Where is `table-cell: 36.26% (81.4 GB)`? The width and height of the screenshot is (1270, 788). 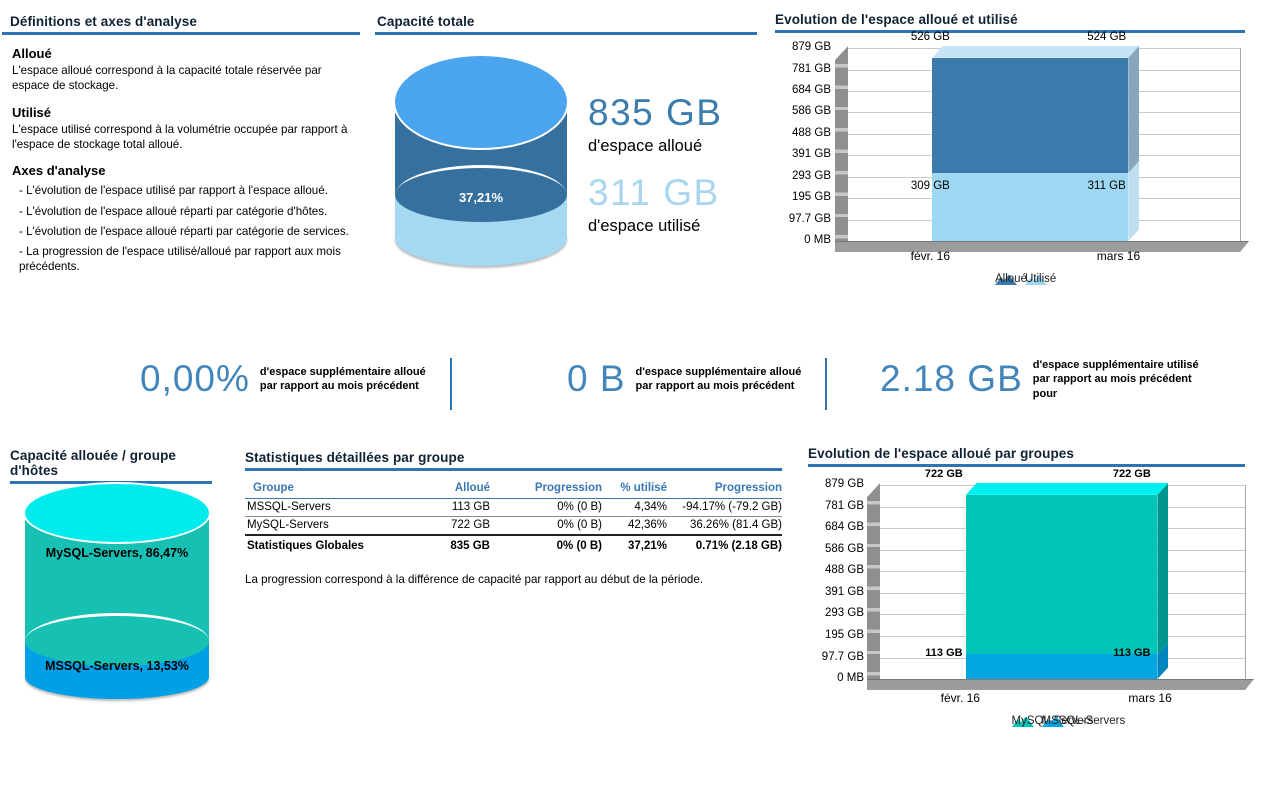
table-cell: 36.26% (81.4 GB) is located at coordinates (724, 526).